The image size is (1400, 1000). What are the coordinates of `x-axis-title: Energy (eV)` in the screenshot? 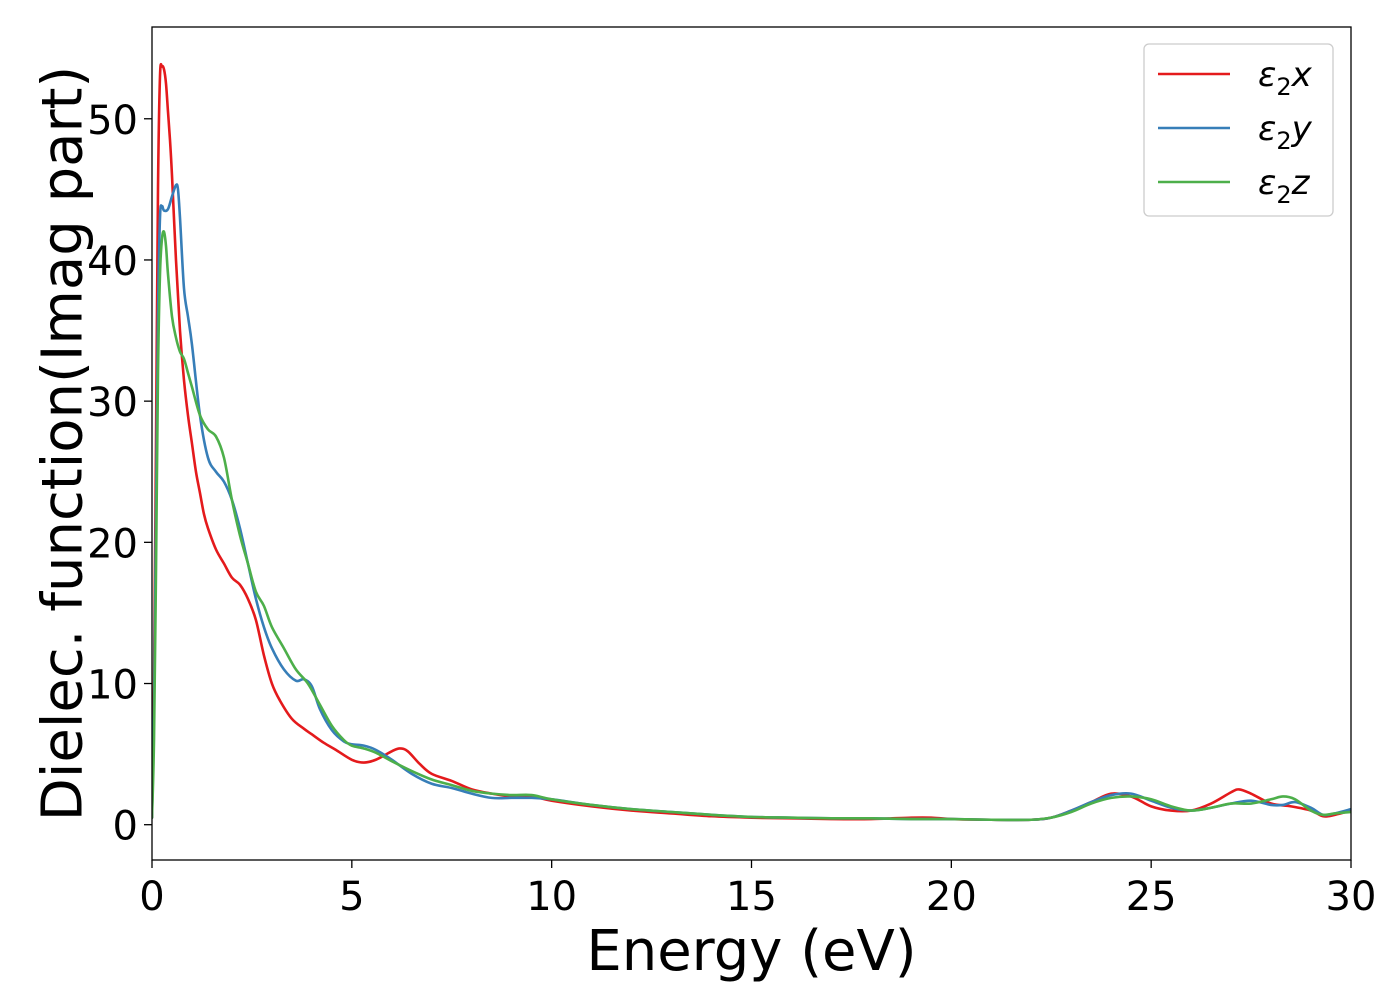 It's located at (751, 951).